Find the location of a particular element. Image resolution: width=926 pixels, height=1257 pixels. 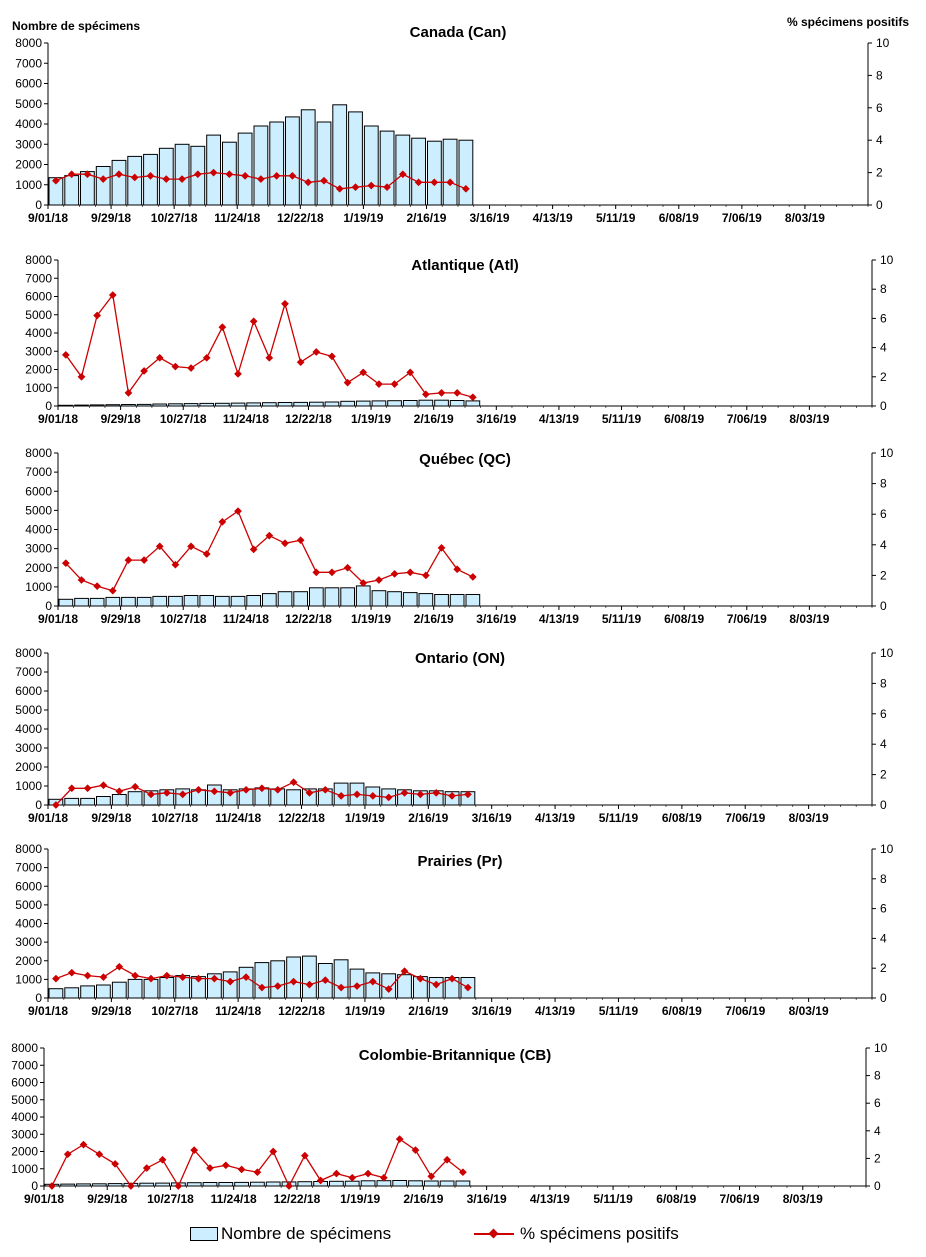

series-line is located at coordinates (269, 551).